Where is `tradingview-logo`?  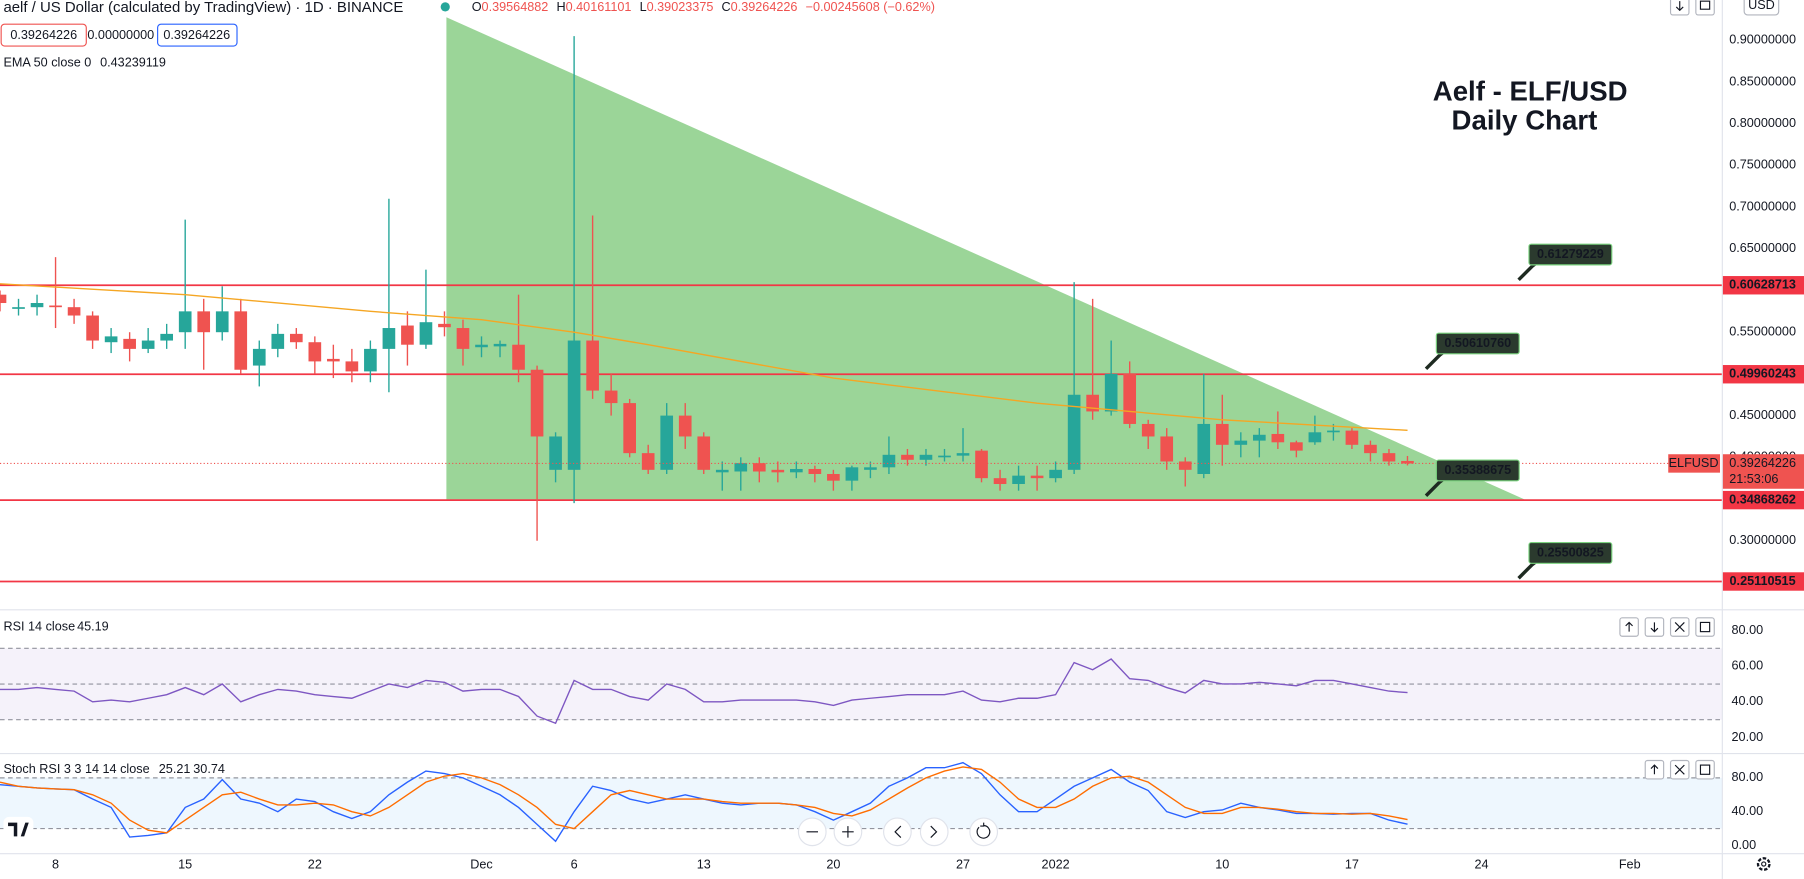
tradingview-logo is located at coordinates (18, 829).